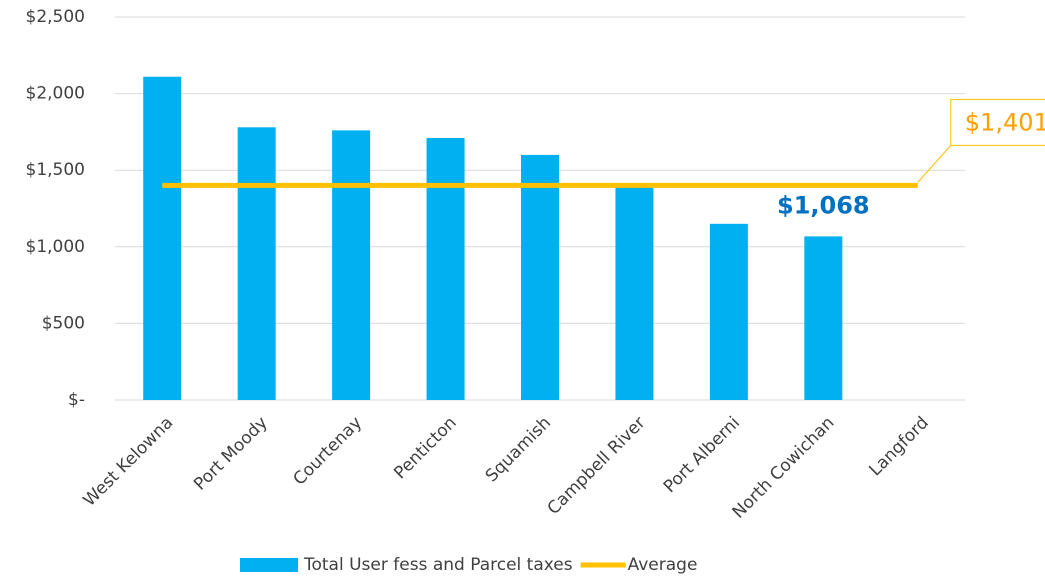 The width and height of the screenshot is (1045, 579). Describe the element at coordinates (231, 454) in the screenshot. I see `x-tick-label: Port Moody` at that location.